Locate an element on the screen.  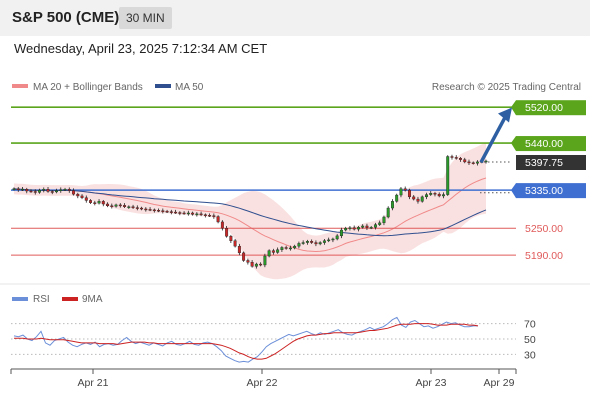
time-axis-labels: Apr 21 Apr 22 Apr 23 Apr 29 is located at coordinates (296, 379).